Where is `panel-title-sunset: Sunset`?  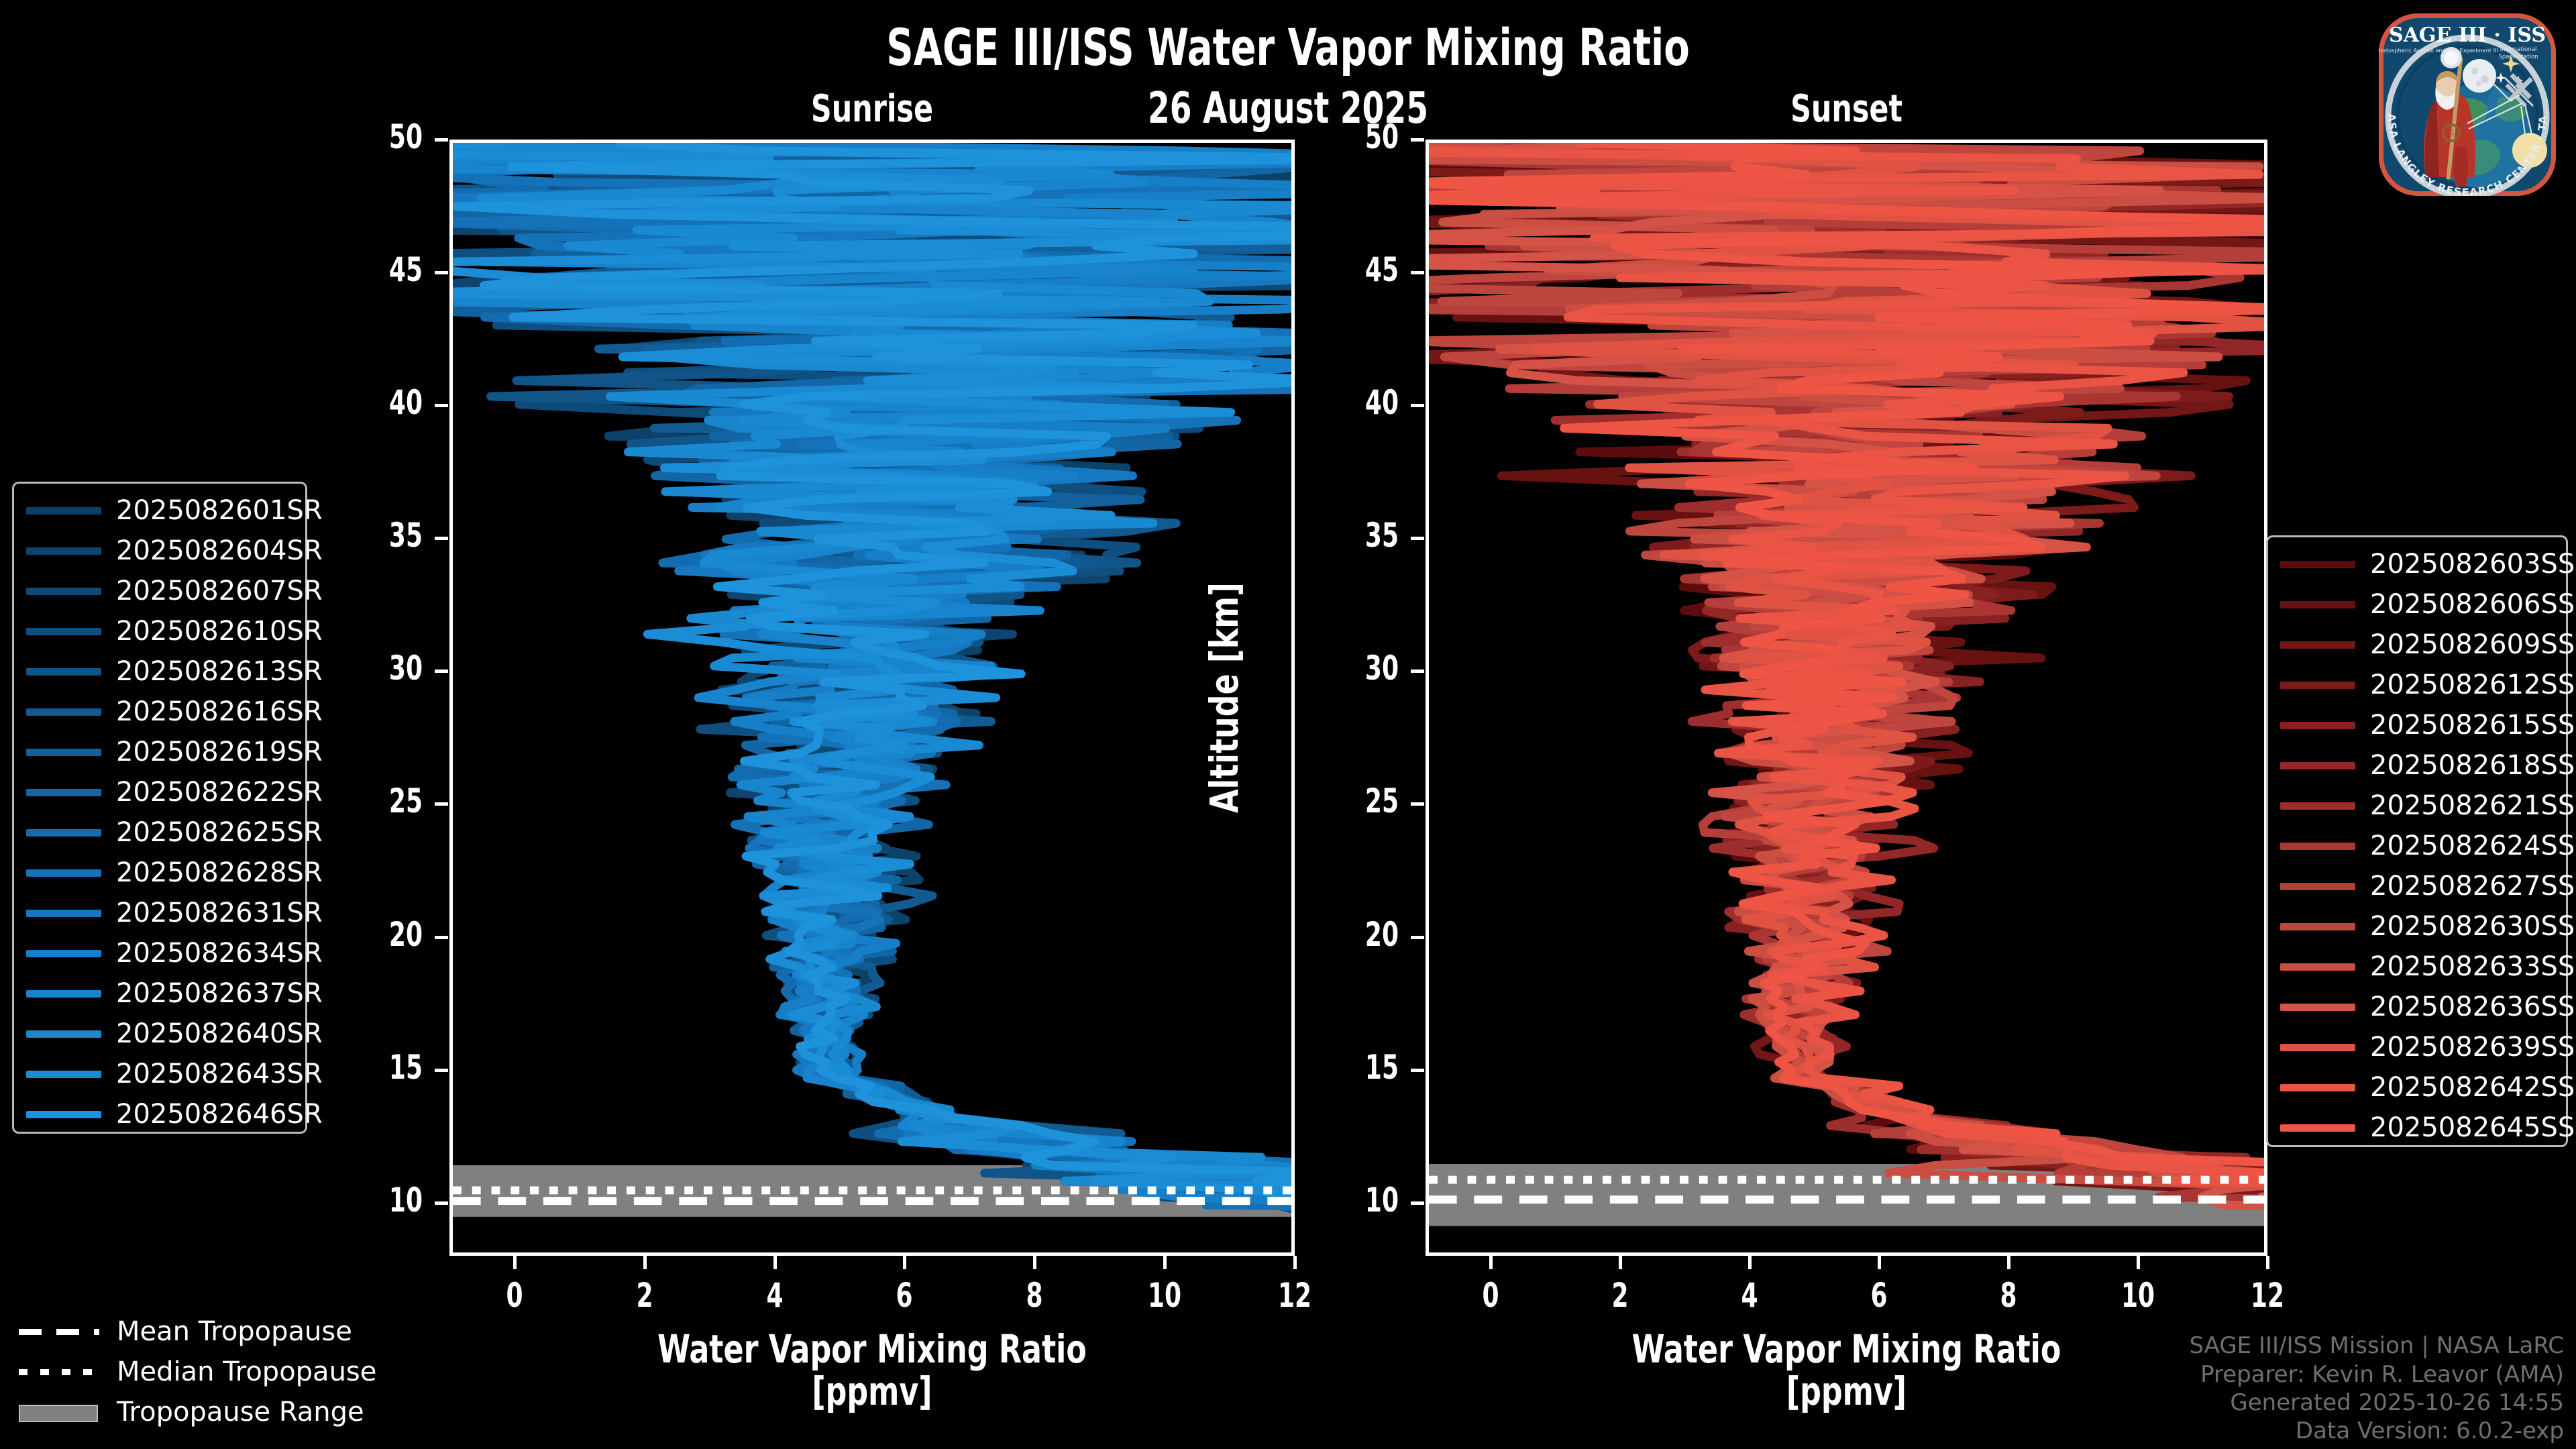 panel-title-sunset: Sunset is located at coordinates (1846, 109).